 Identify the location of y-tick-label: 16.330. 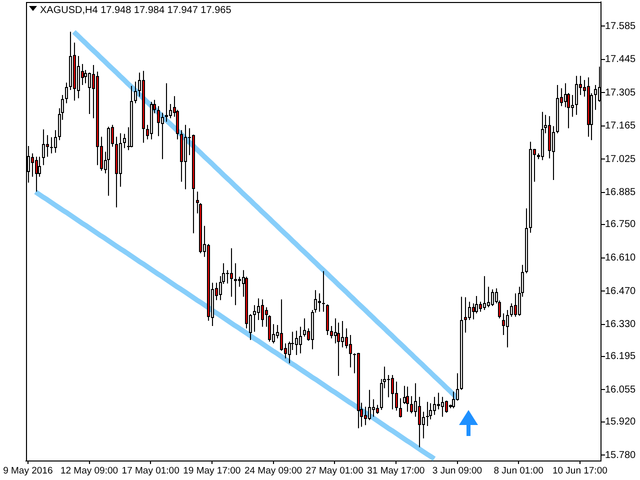
(620, 324).